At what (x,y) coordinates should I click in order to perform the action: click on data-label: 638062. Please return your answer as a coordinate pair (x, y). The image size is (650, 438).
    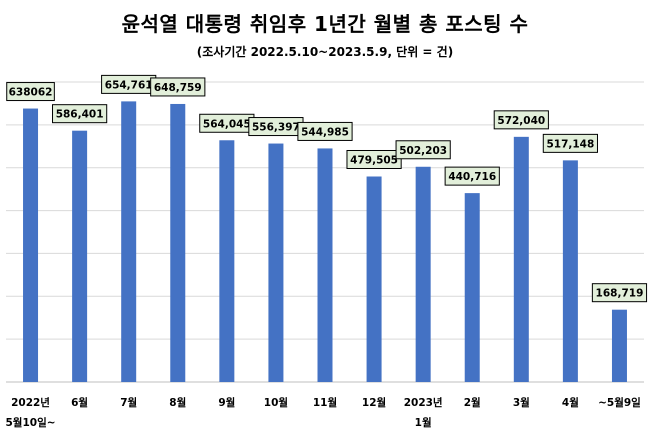
    Looking at the image, I should click on (30, 92).